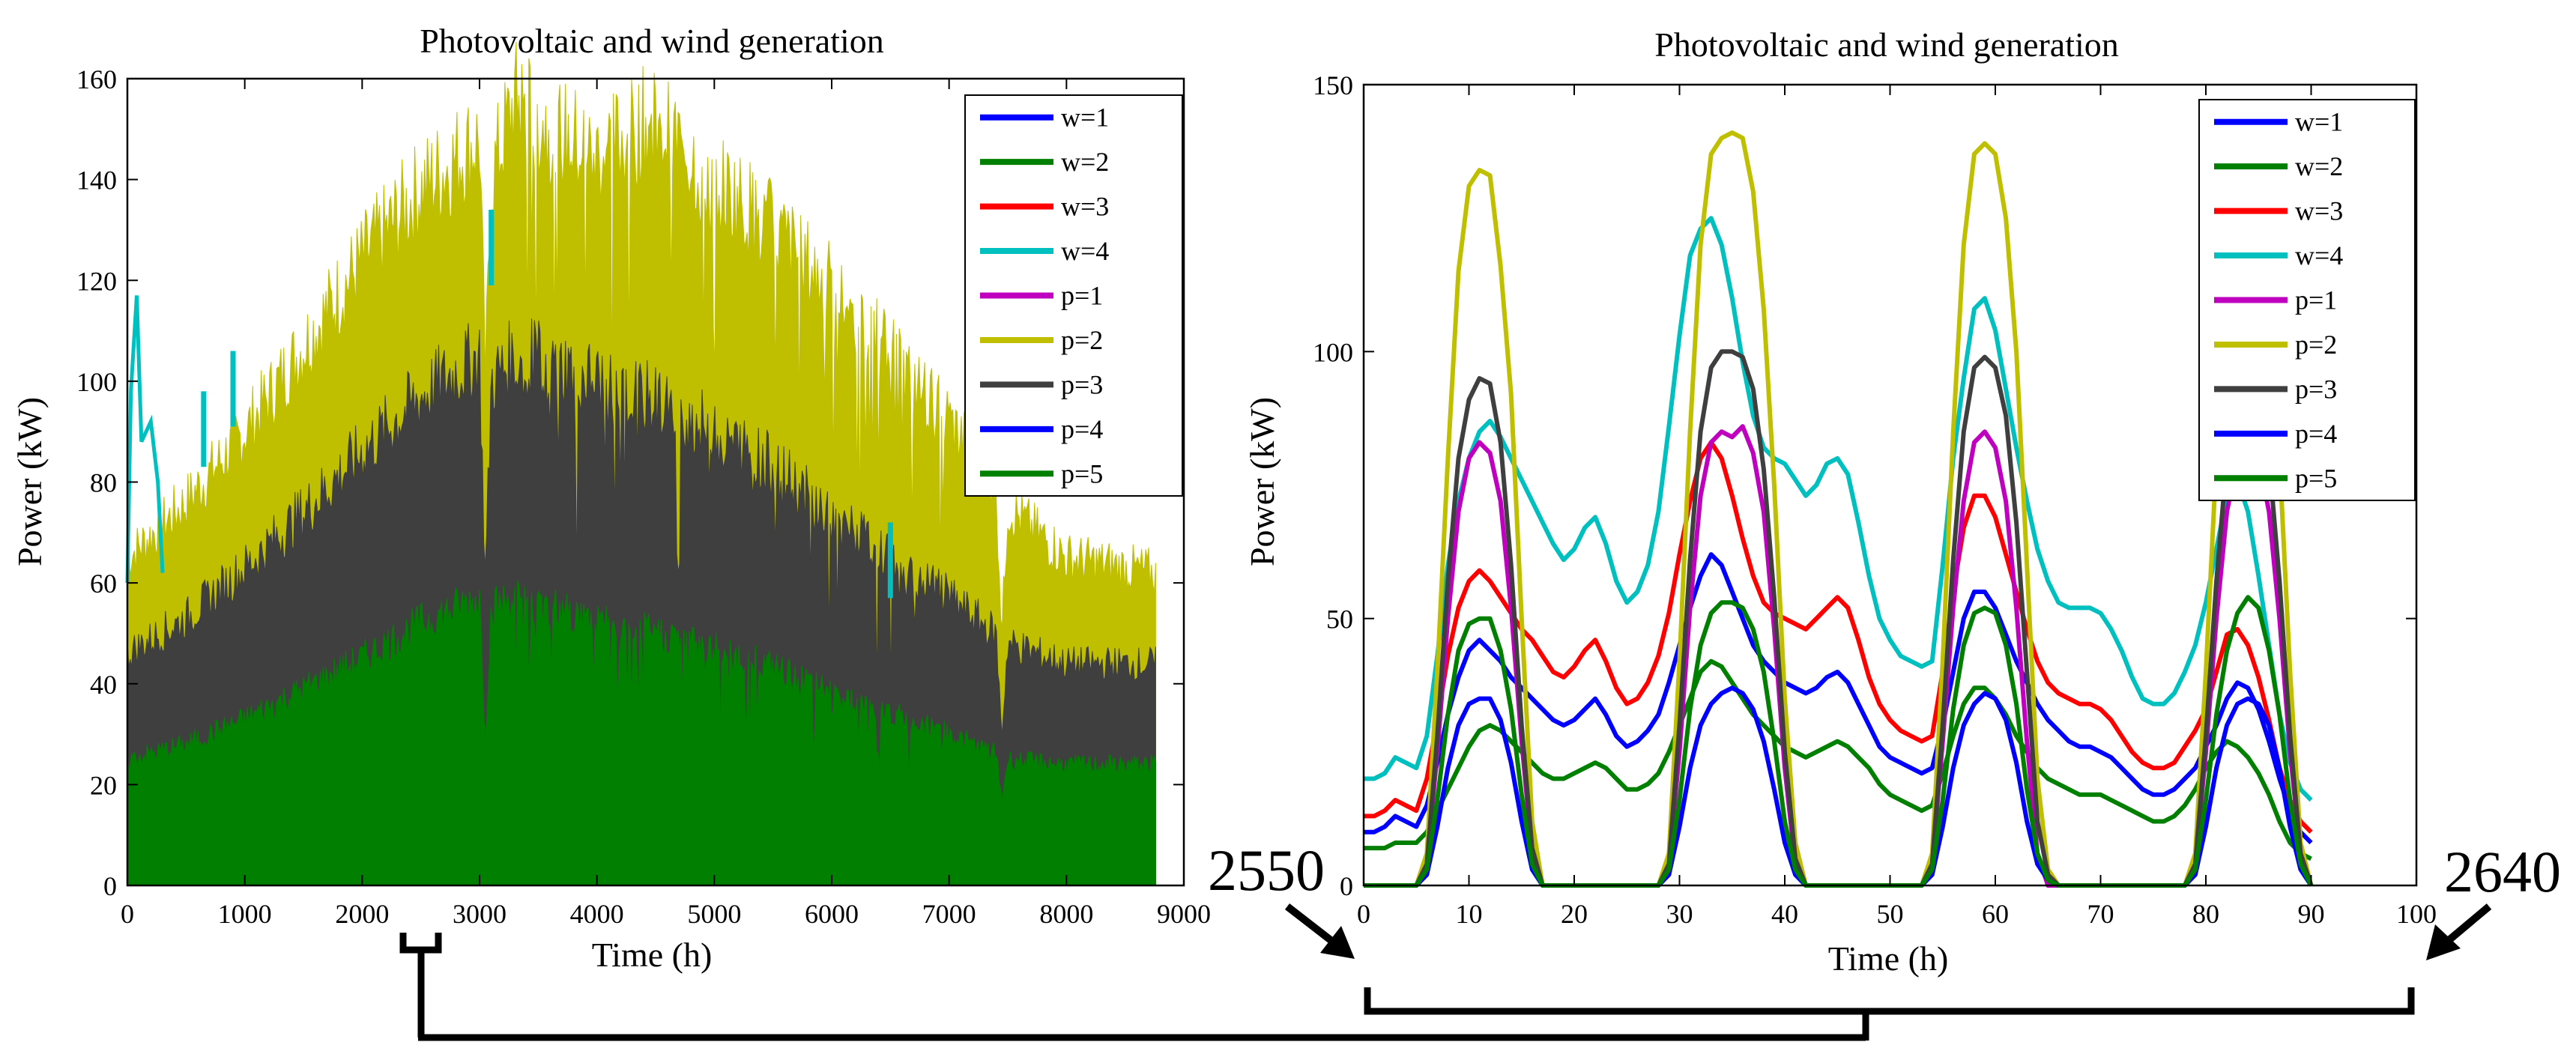 This screenshot has width=2576, height=1063. I want to click on left-xtick-label: 3000, so click(480, 914).